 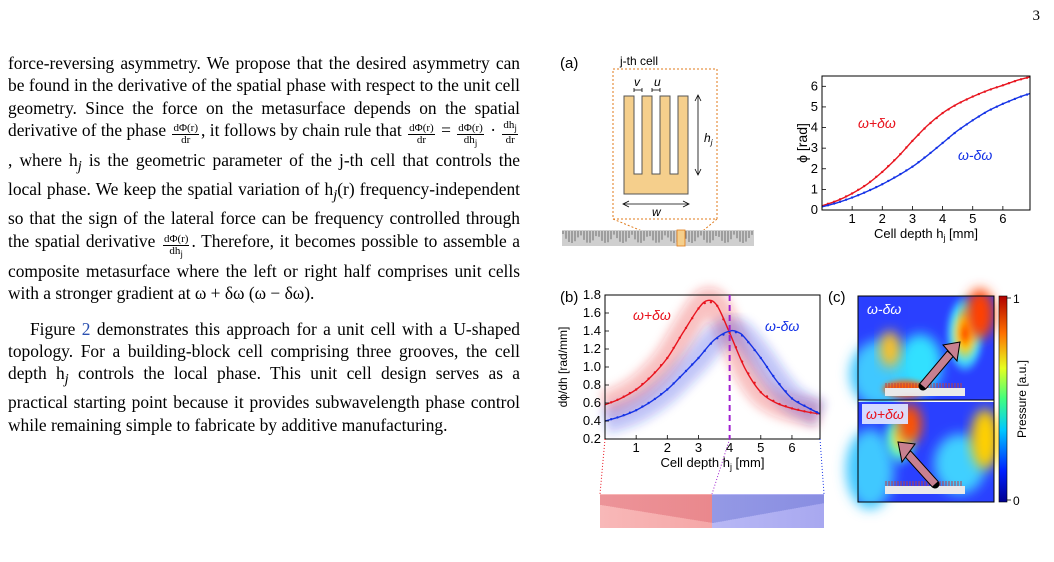 I want to click on figure-reference-link: 2, so click(x=86, y=328).